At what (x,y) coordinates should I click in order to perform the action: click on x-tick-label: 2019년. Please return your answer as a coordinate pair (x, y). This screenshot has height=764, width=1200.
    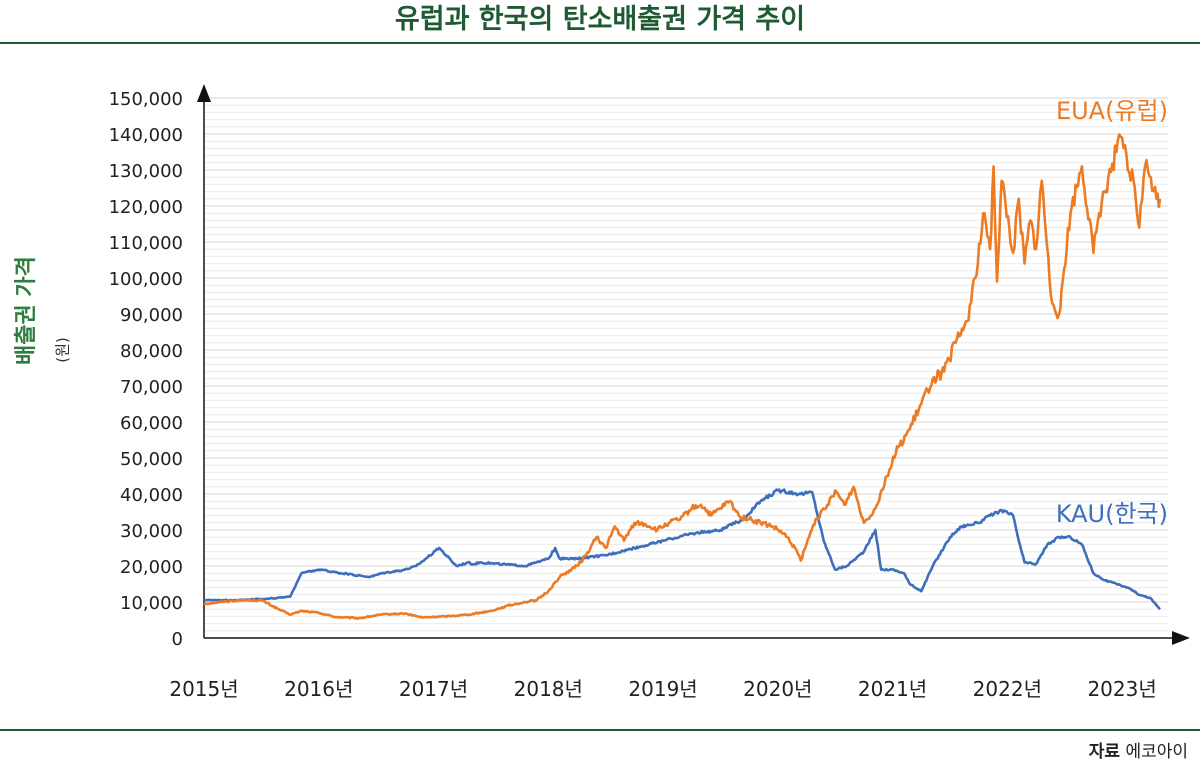
    Looking at the image, I should click on (662, 689).